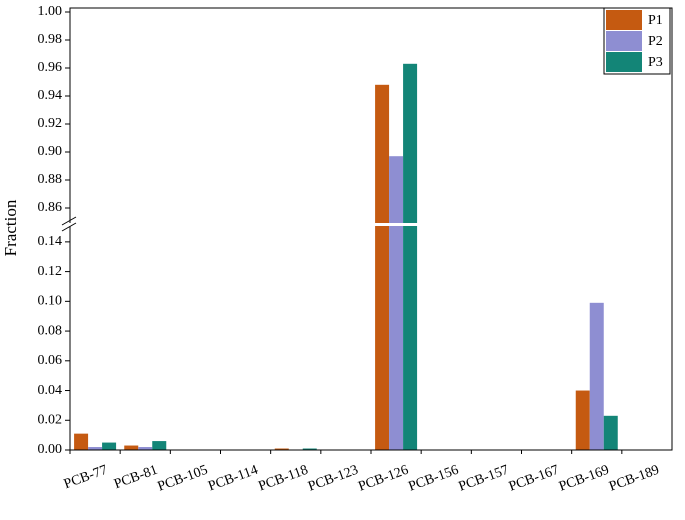 The height and width of the screenshot is (520, 685). What do you see at coordinates (584, 479) in the screenshot?
I see `x-tick-label: PCB-169` at bounding box center [584, 479].